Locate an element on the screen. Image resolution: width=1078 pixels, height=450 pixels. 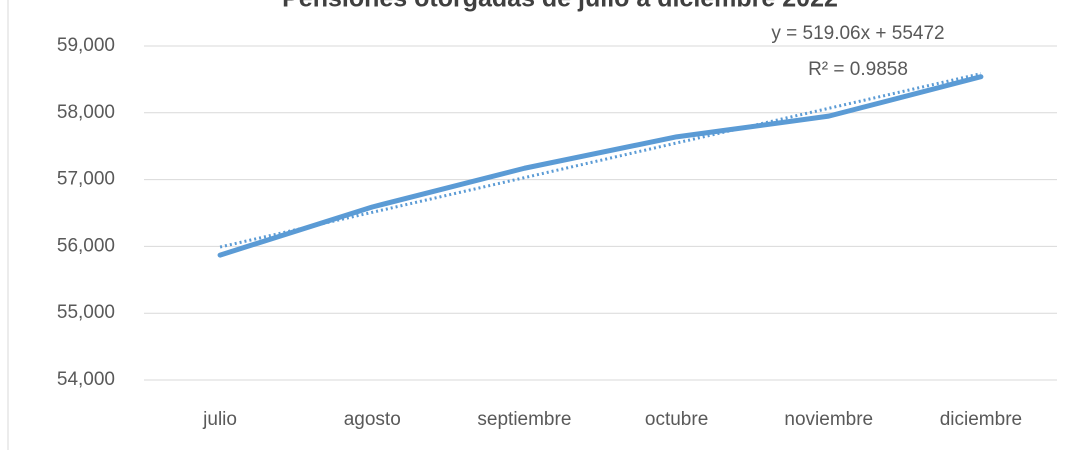
trend-r2: R² = 0.9858 is located at coordinates (858, 69).